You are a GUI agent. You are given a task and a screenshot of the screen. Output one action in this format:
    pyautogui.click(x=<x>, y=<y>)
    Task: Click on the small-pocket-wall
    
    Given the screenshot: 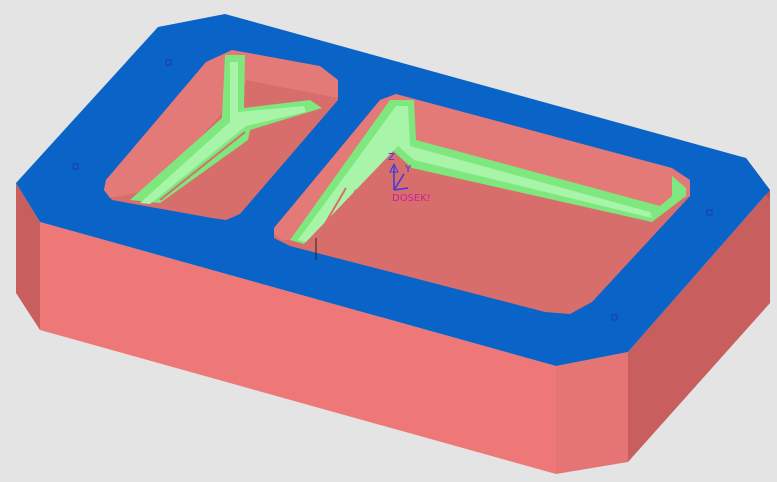 What is the action you would take?
    pyautogui.click(x=221, y=124)
    